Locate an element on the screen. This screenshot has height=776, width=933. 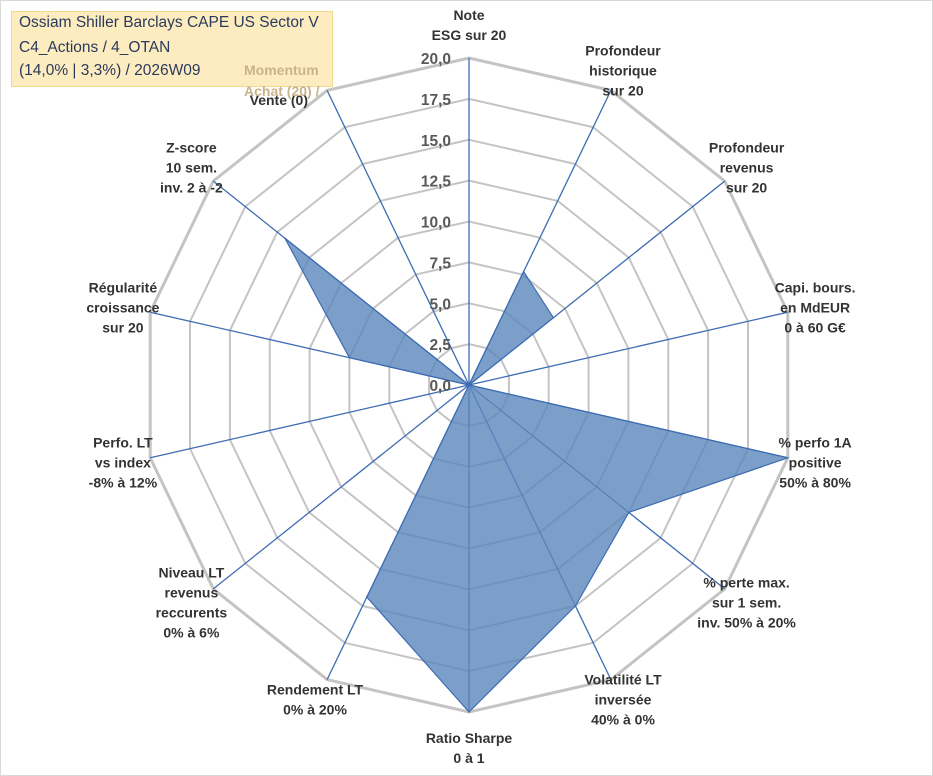
tick-label: 12,5 is located at coordinates (436, 182).